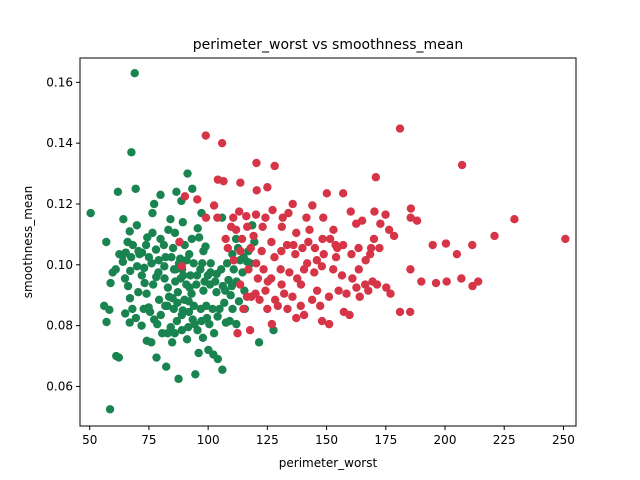  Describe the element at coordinates (267, 440) in the screenshot. I see `x-tick-label: 125` at that location.